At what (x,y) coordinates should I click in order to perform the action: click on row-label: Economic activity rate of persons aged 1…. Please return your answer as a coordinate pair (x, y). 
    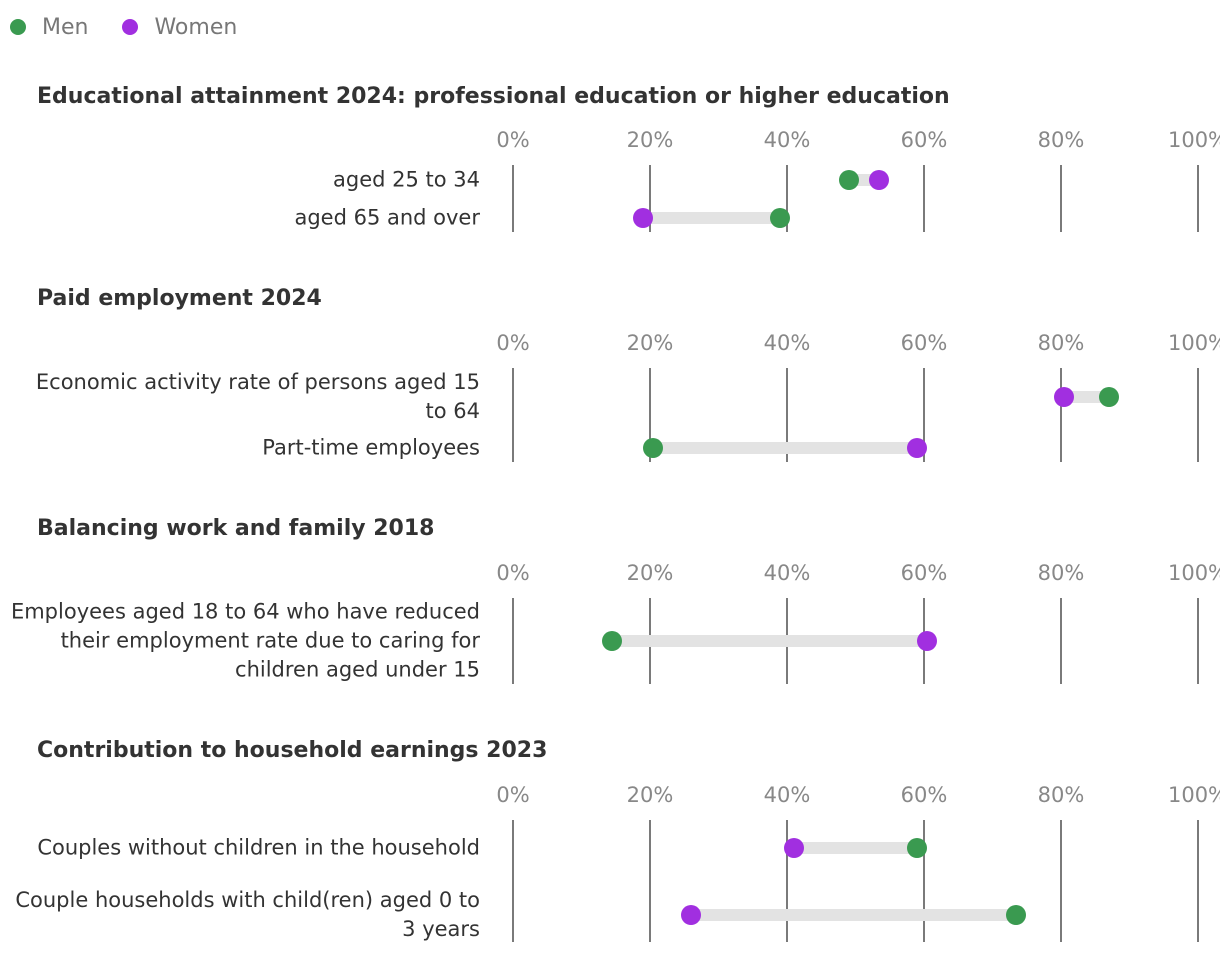
    Looking at the image, I should click on (257, 396).